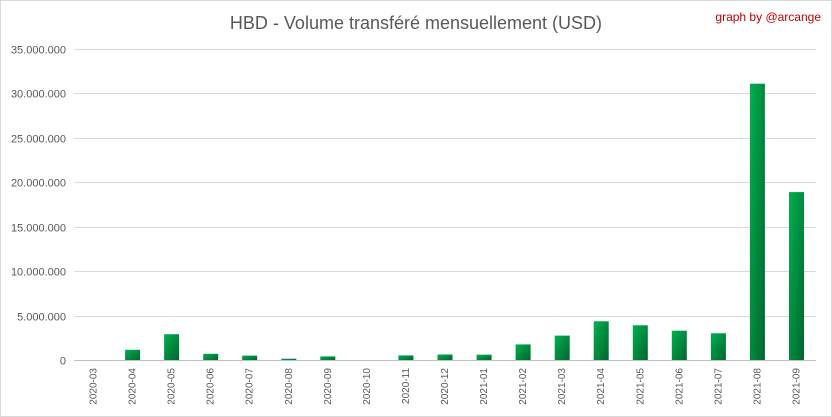 The width and height of the screenshot is (832, 417). What do you see at coordinates (133, 386) in the screenshot?
I see `x-tick-label: 2020-04` at bounding box center [133, 386].